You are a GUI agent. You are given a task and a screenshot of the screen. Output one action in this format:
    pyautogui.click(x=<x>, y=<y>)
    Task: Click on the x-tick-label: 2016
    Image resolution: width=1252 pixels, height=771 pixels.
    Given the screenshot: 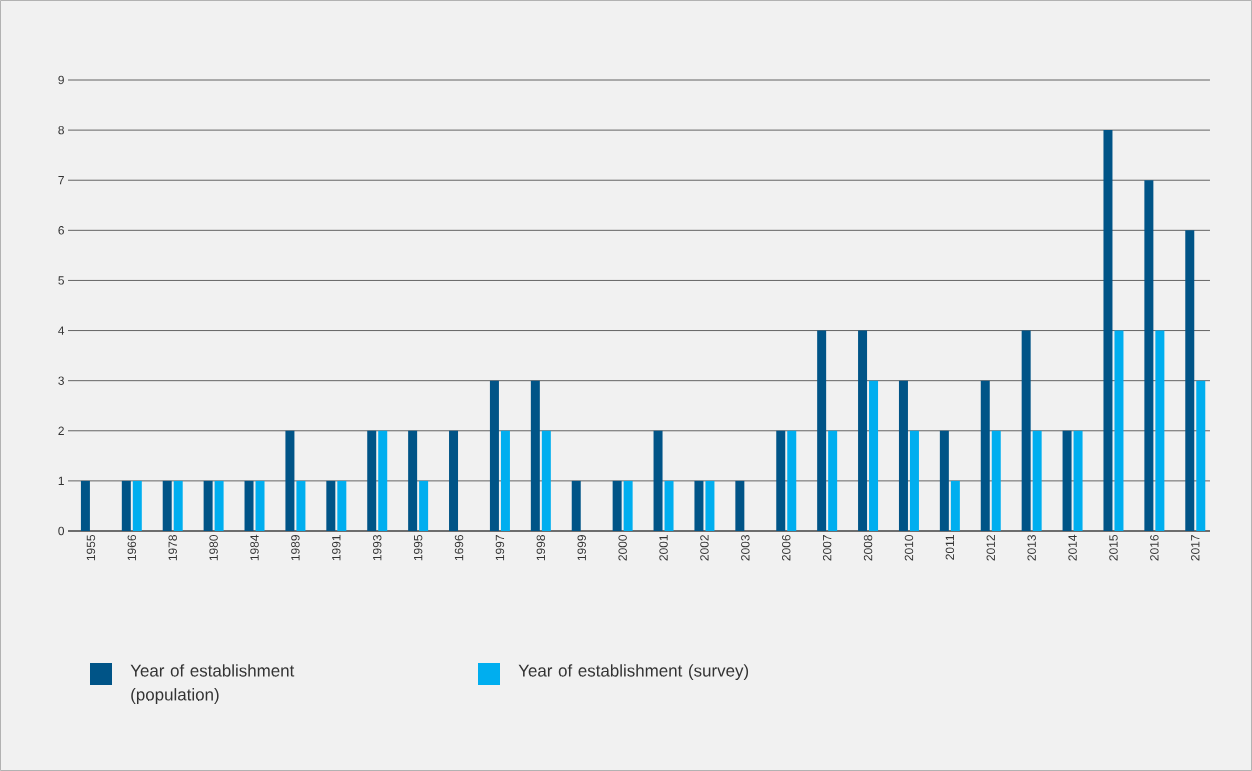 What is the action you would take?
    pyautogui.click(x=1154, y=548)
    